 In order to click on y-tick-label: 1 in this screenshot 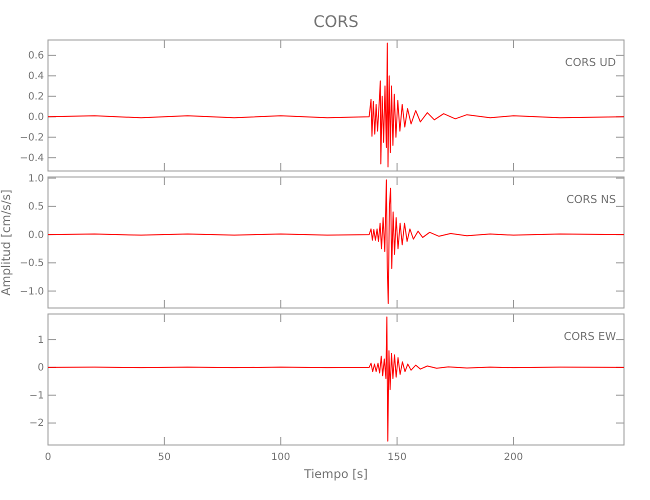, I will do `click(41, 340)`.